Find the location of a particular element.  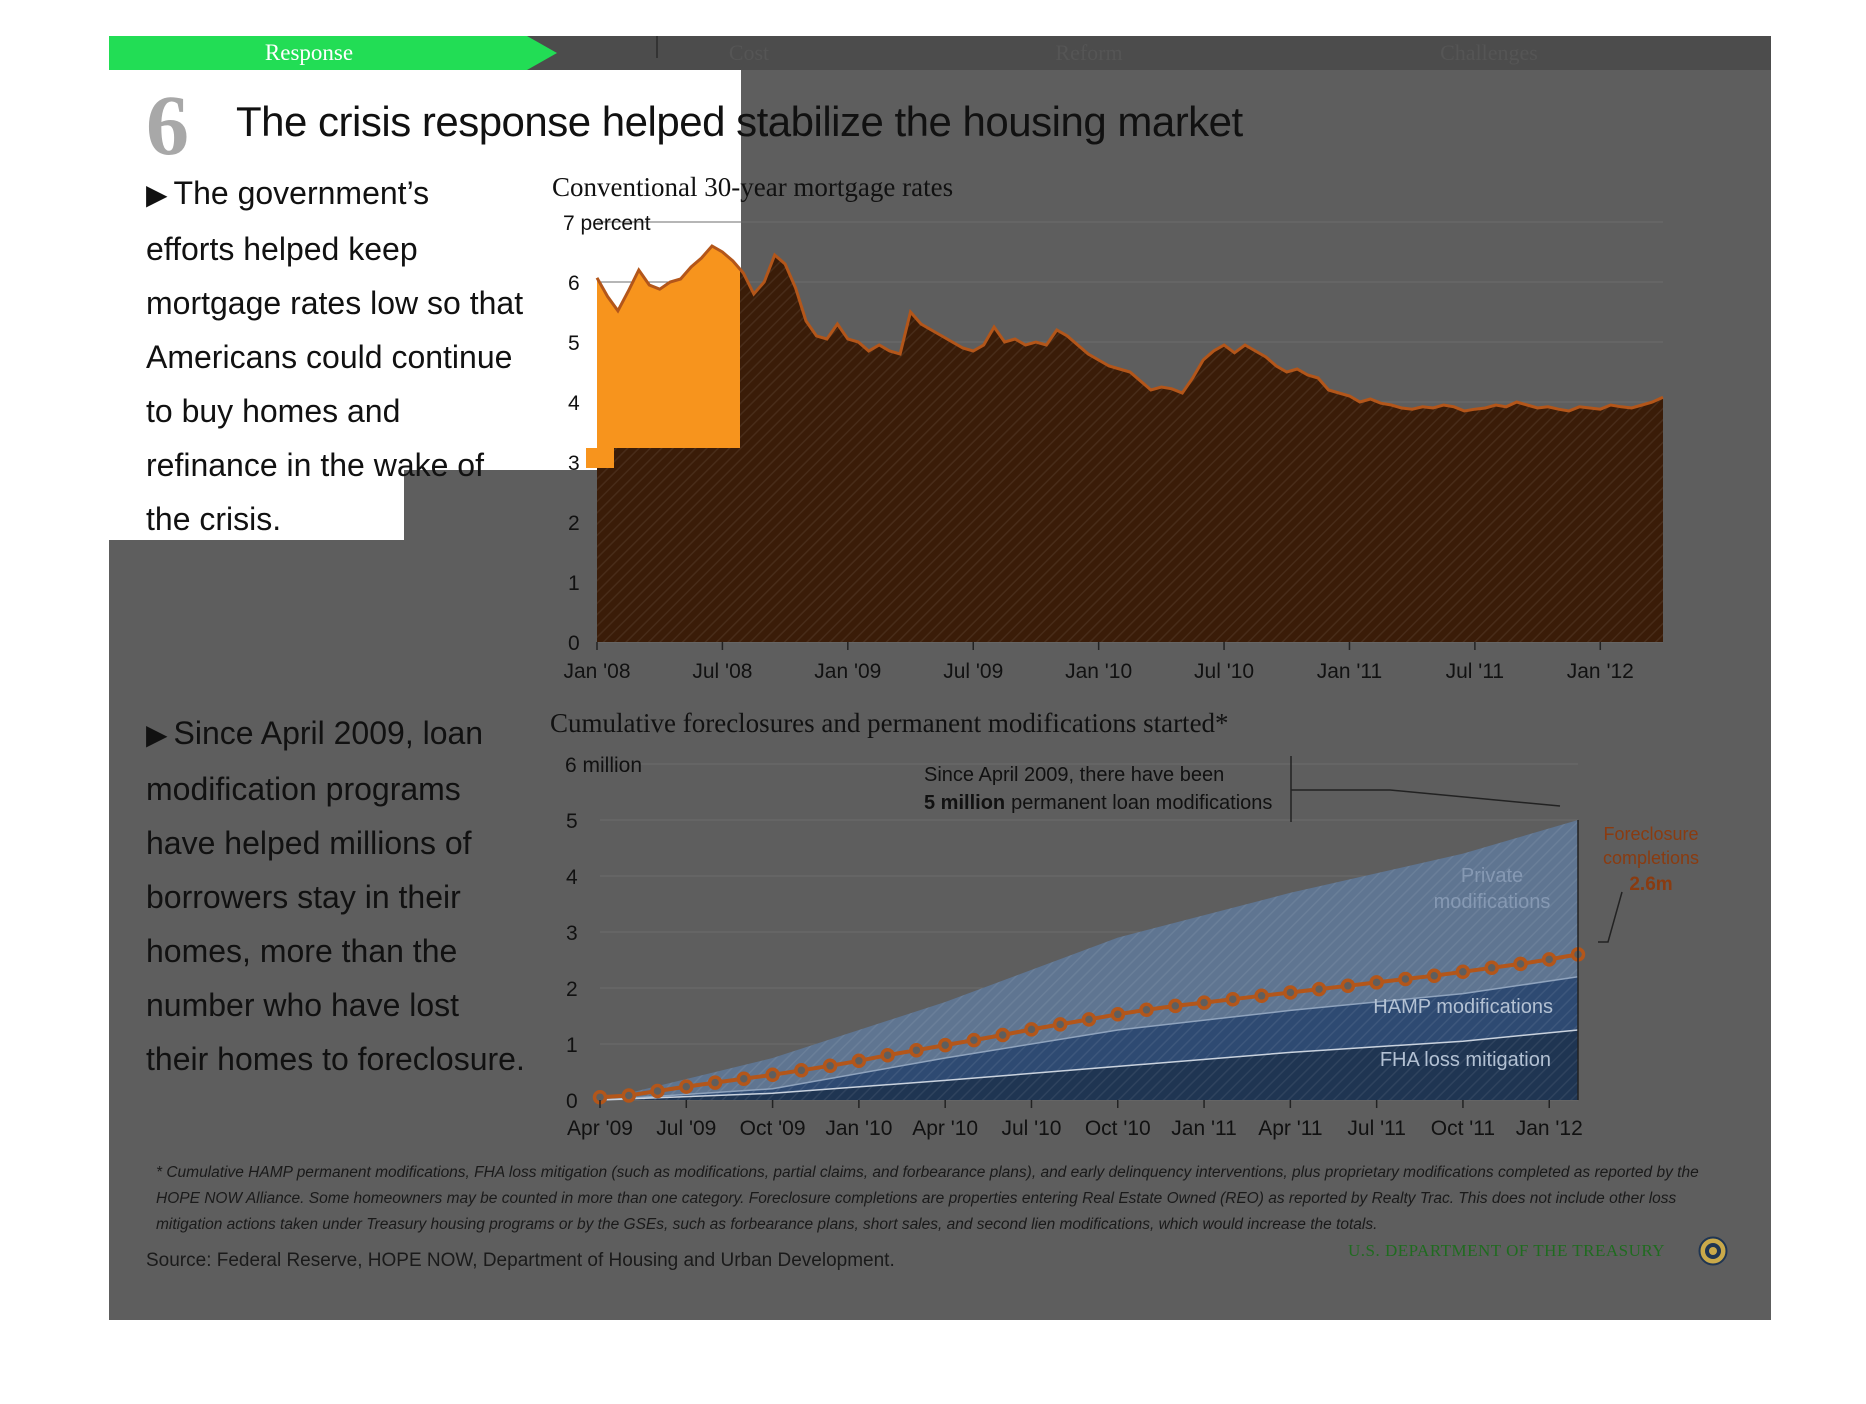

x-tick-label: Jul '09 is located at coordinates (973, 671).